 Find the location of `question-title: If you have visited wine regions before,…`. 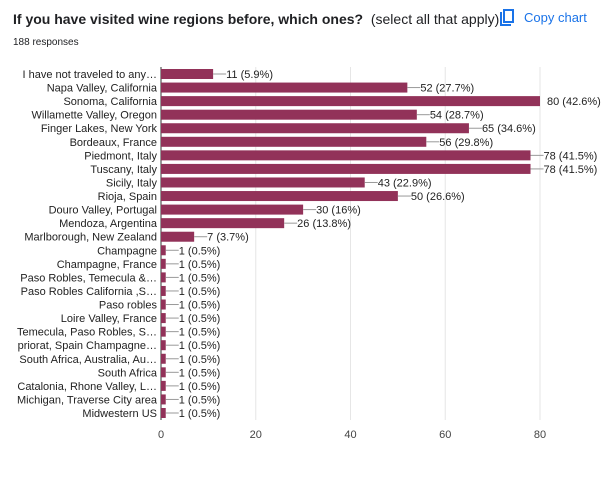

question-title: If you have visited wine regions before,… is located at coordinates (256, 19).